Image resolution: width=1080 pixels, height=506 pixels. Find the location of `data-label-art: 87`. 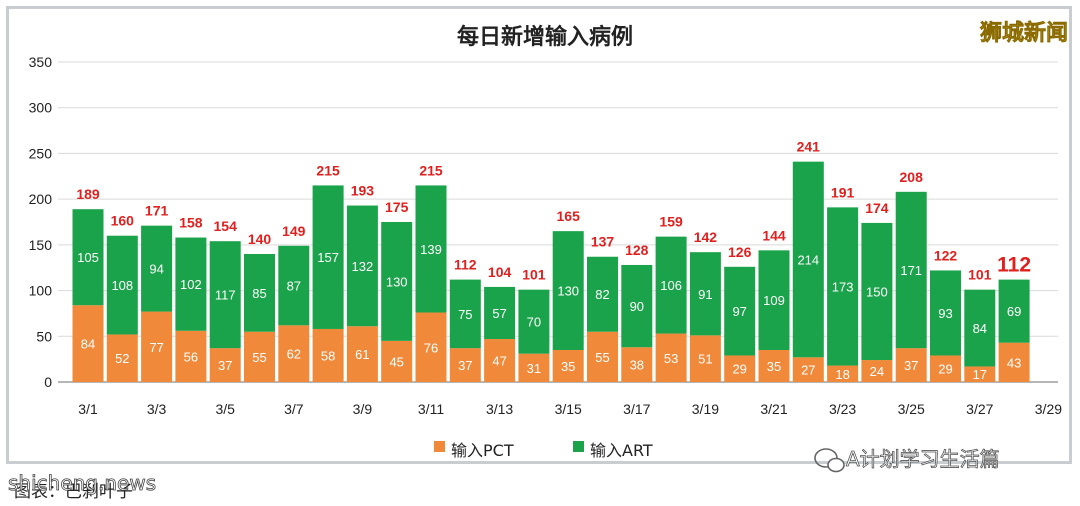

data-label-art: 87 is located at coordinates (294, 286).